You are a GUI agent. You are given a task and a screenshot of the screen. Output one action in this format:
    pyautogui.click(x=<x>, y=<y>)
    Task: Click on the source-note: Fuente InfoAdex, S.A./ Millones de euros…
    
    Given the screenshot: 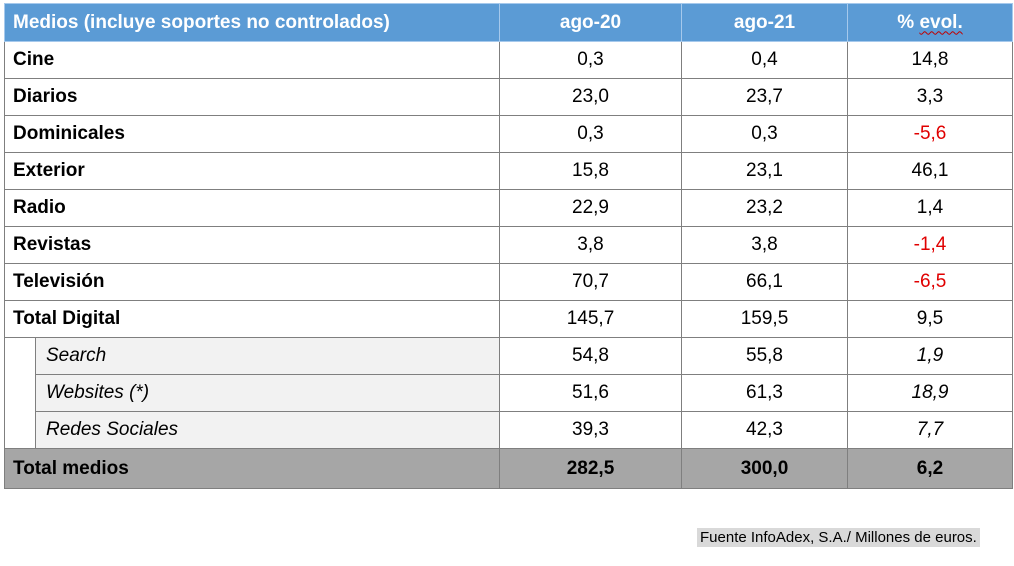 What is the action you would take?
    pyautogui.click(x=838, y=537)
    